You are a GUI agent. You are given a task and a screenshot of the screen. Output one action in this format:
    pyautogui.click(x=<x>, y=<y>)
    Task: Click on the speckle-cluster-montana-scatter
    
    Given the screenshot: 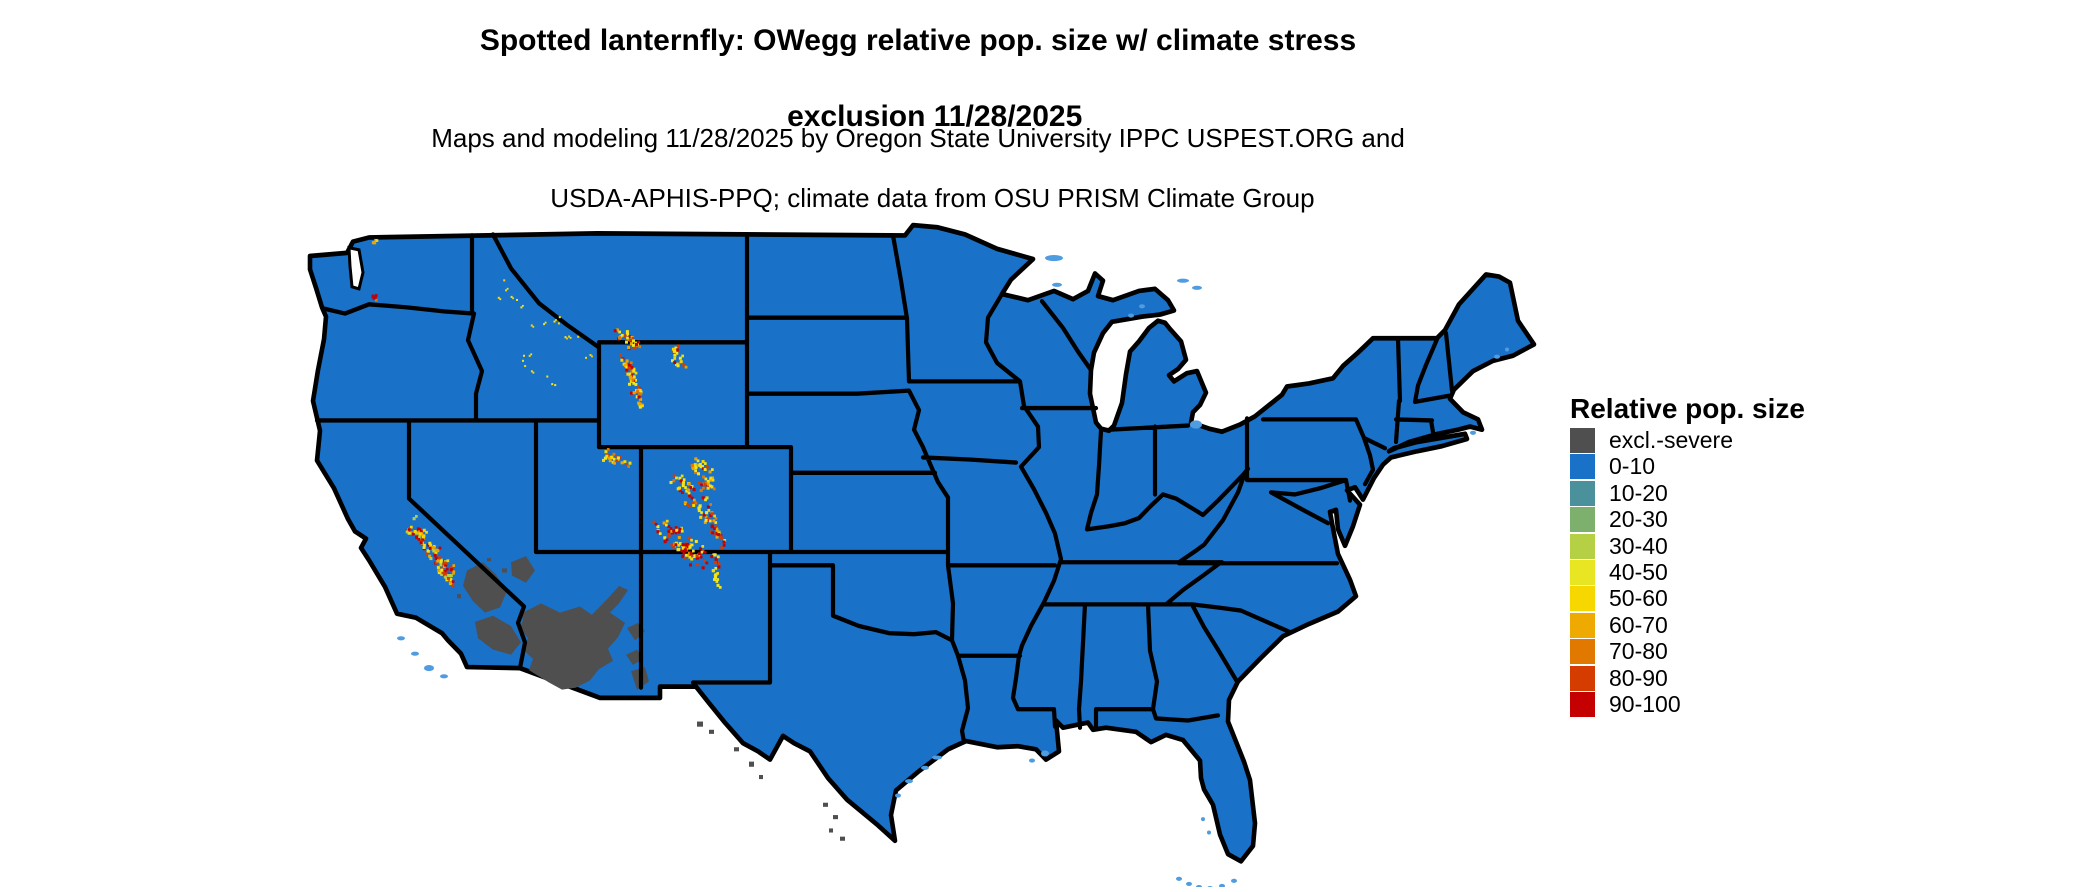 What is the action you would take?
    pyautogui.click(x=561, y=337)
    